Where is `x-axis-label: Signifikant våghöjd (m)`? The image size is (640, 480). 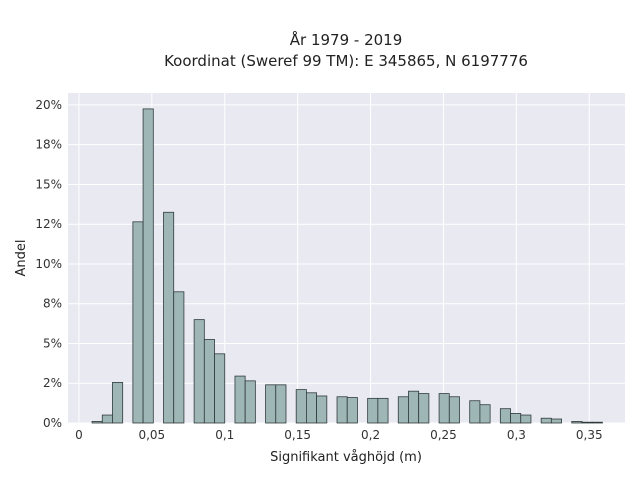 x-axis-label: Signifikant våghöjd (m) is located at coordinates (346, 457).